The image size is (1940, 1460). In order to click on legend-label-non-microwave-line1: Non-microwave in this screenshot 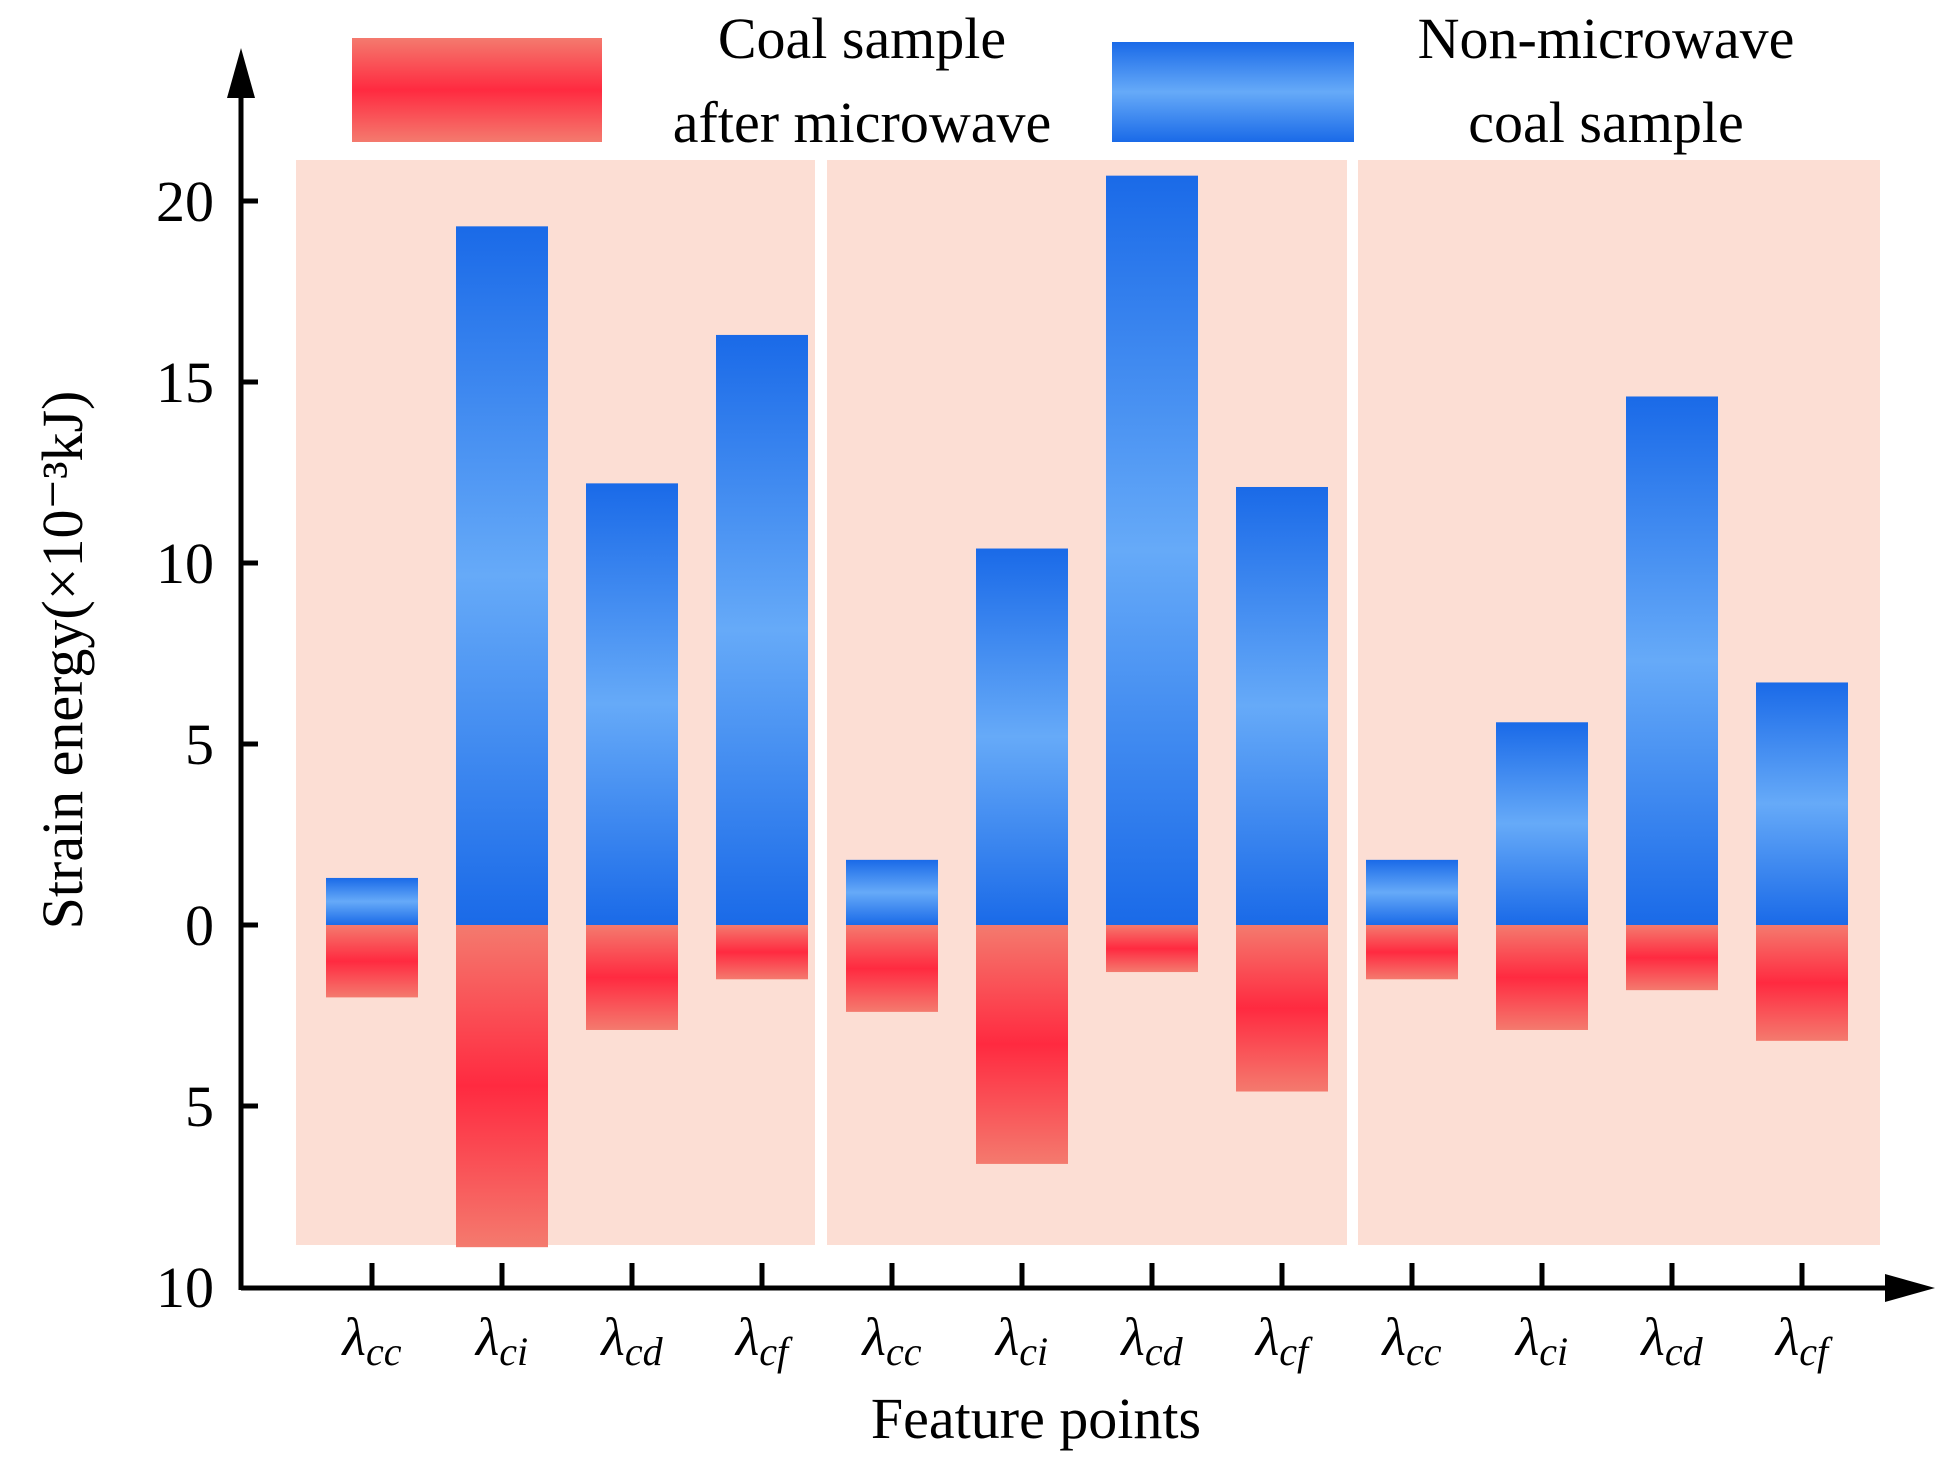, I will do `click(1606, 38)`.